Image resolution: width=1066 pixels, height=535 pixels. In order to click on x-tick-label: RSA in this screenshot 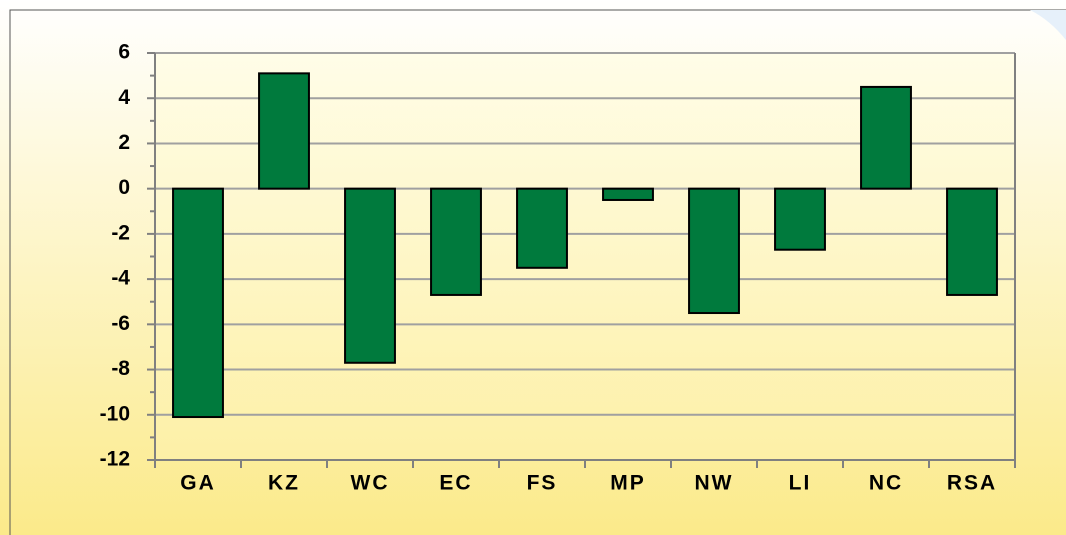, I will do `click(972, 483)`.